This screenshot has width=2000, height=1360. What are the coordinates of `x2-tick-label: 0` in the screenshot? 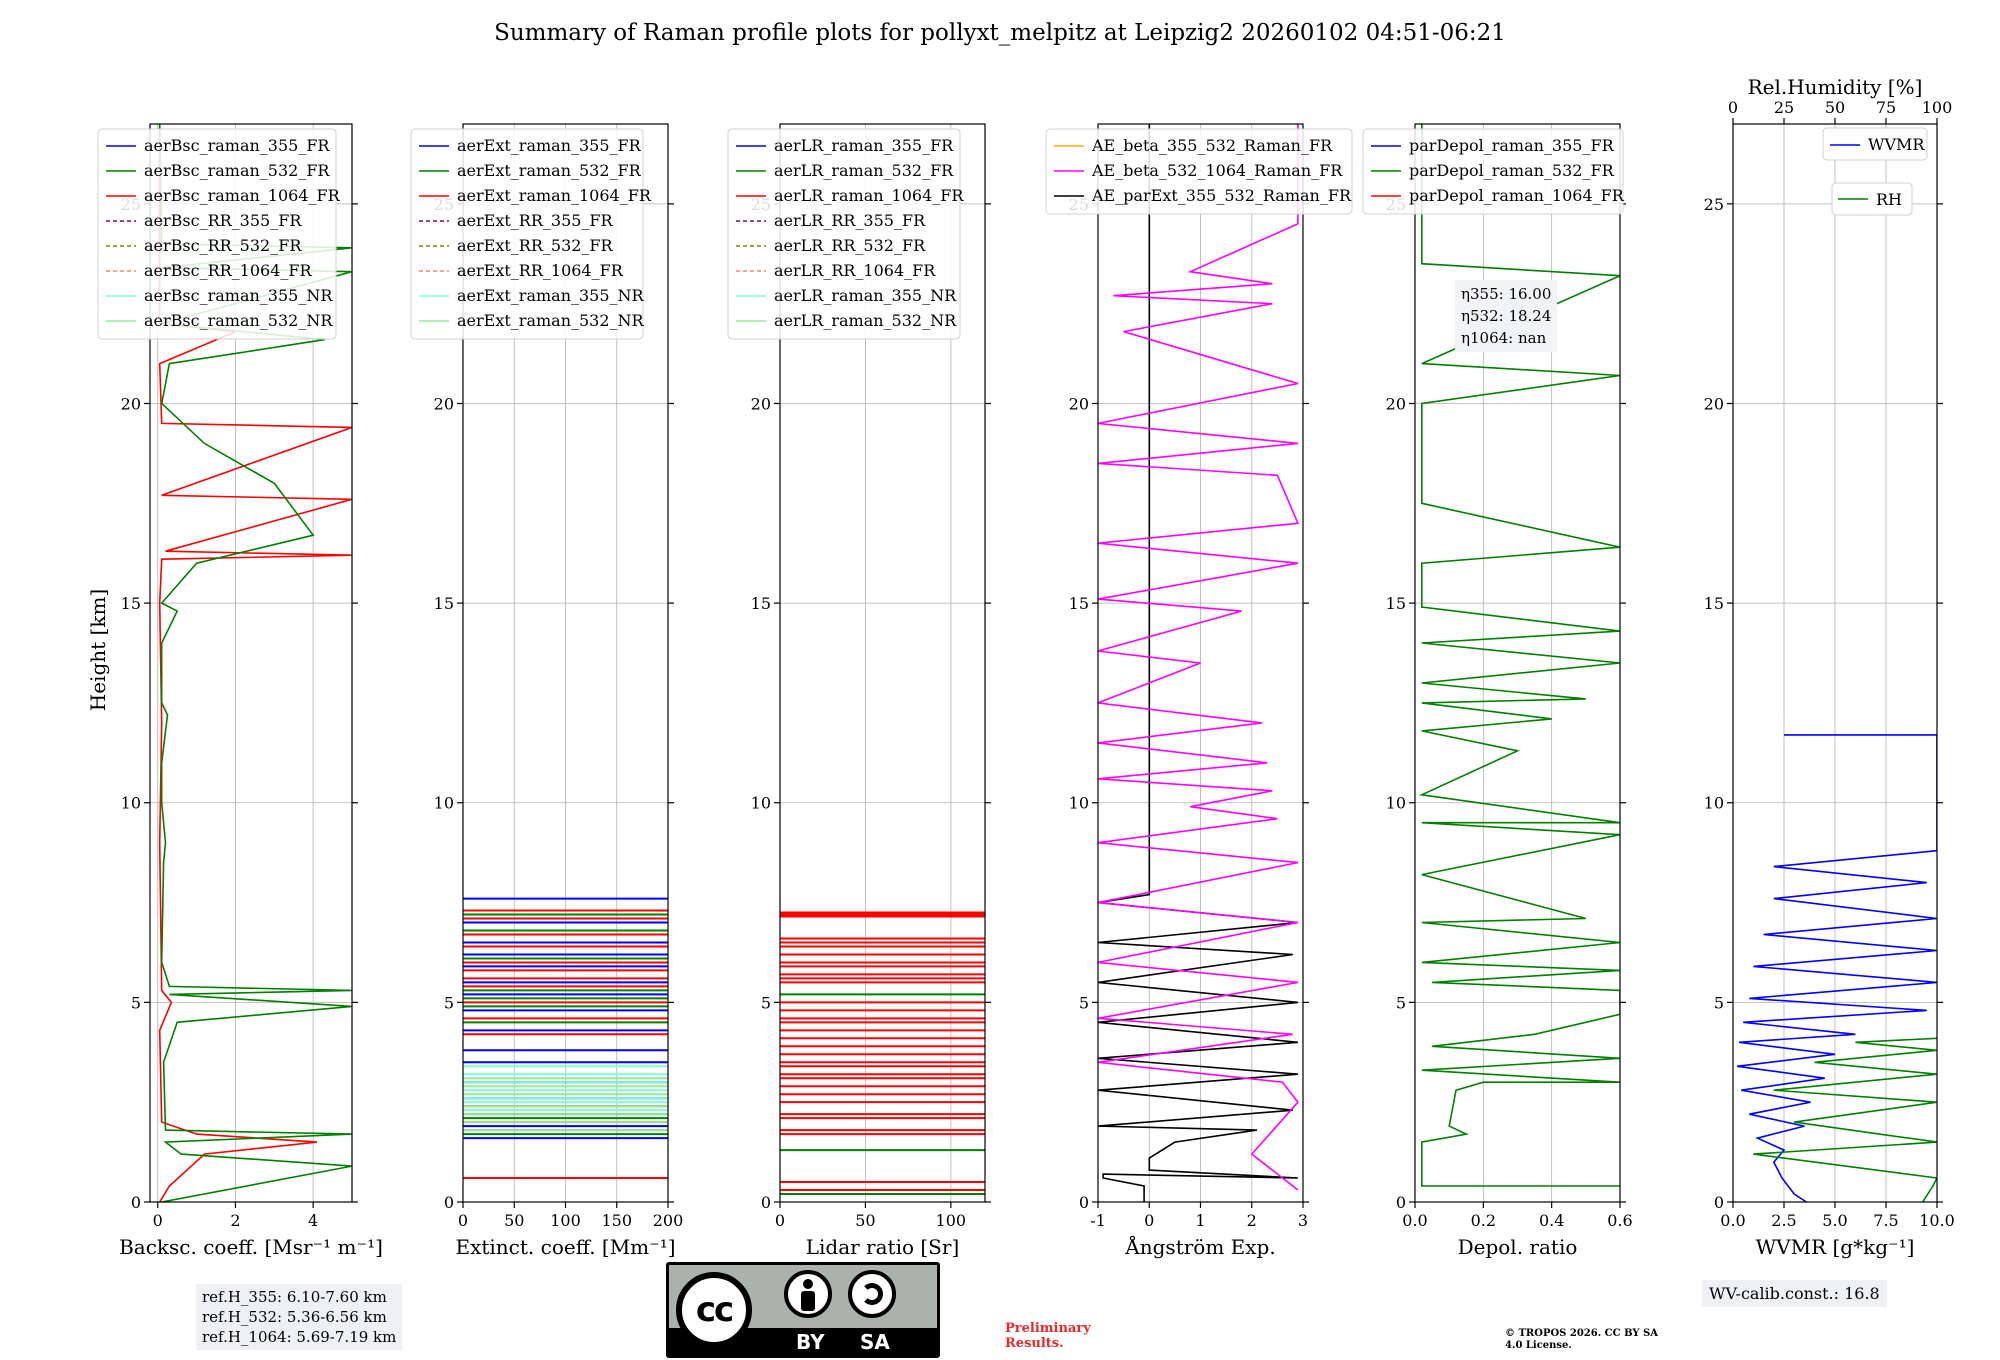 It's located at (1733, 107).